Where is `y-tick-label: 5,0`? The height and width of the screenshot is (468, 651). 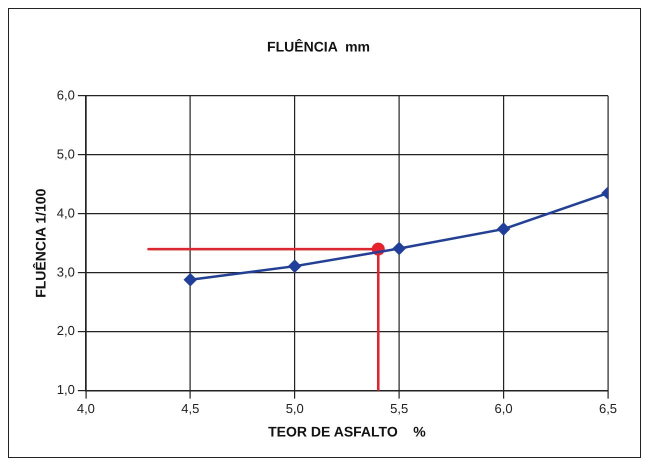 y-tick-label: 5,0 is located at coordinates (65, 154).